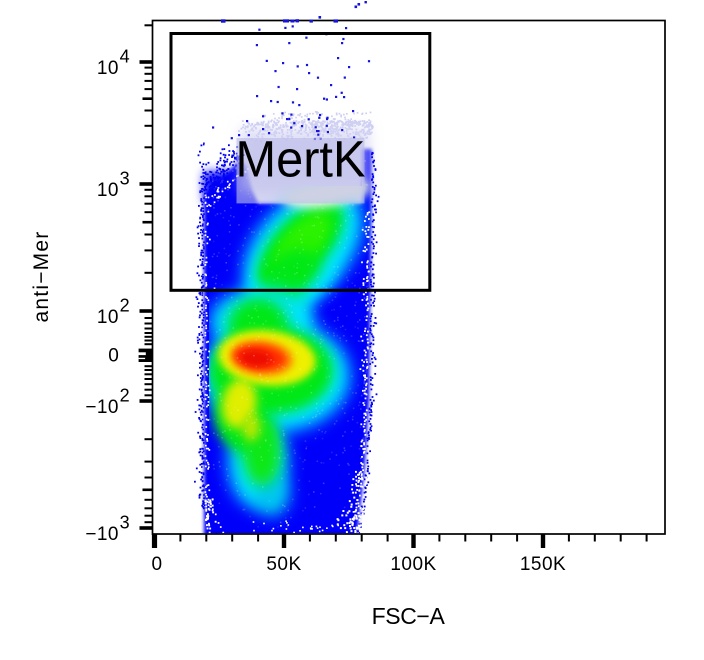 The width and height of the screenshot is (704, 660). I want to click on svg-text: 150K, so click(543, 564).